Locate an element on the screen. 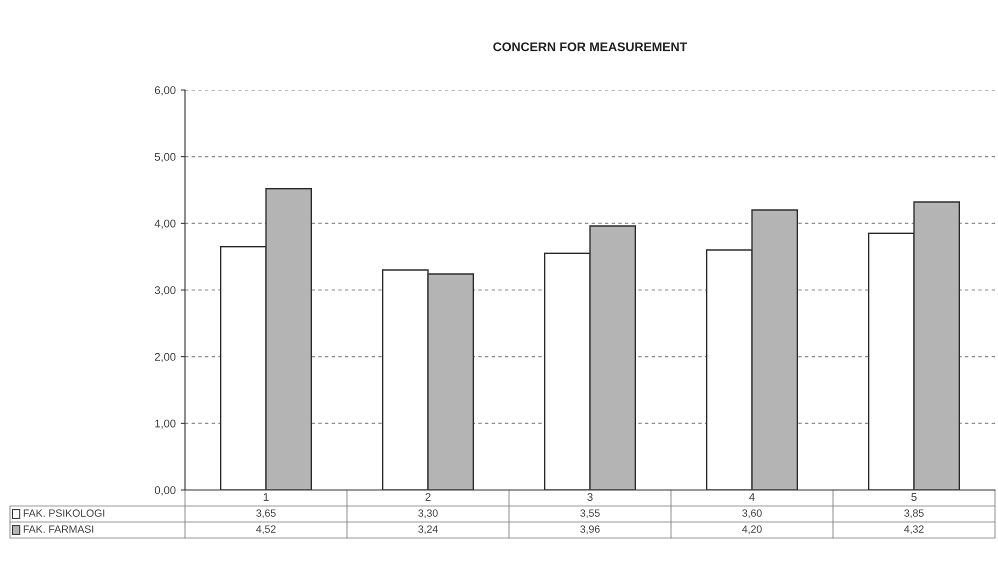 This screenshot has width=998, height=568. data-label: 3,96 is located at coordinates (590, 529).